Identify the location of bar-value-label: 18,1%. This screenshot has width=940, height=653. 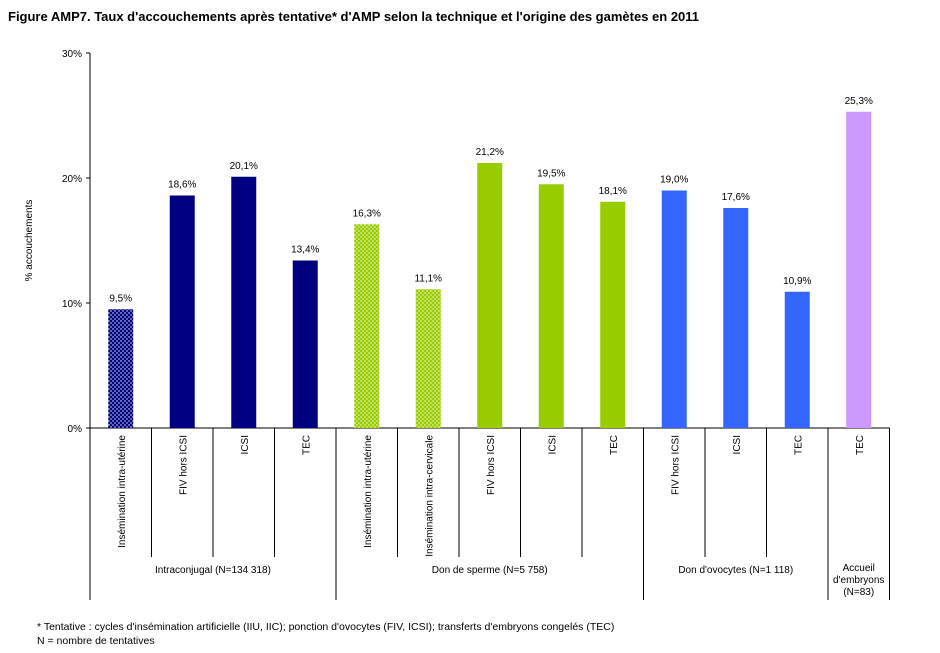
(613, 191).